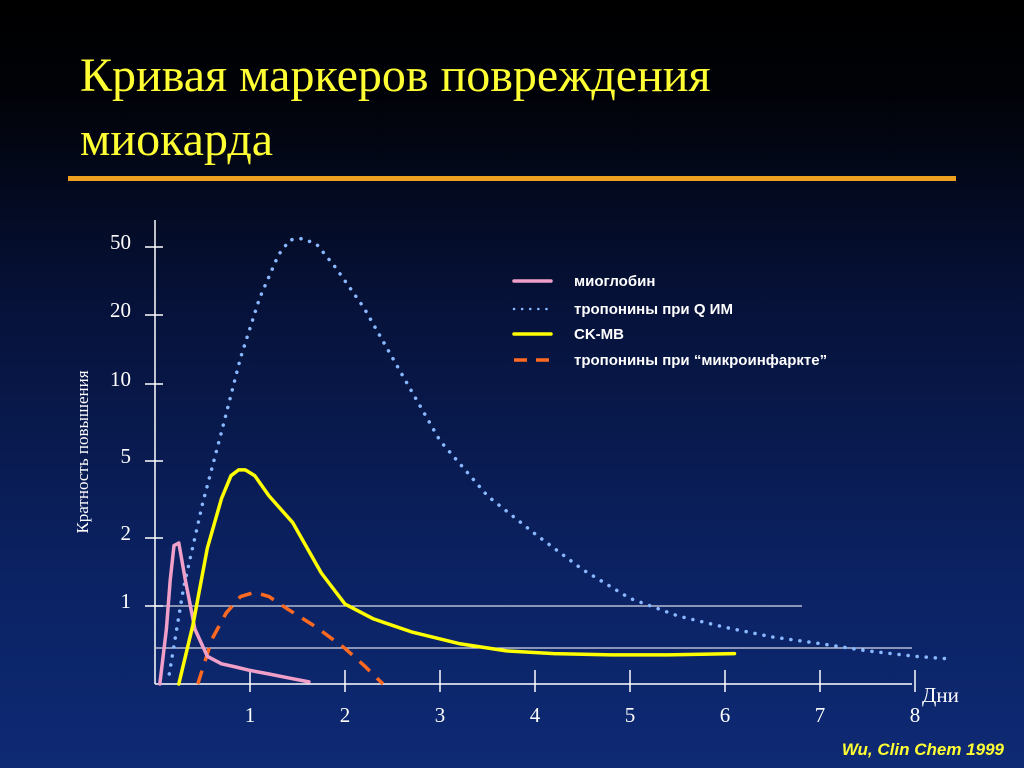 This screenshot has width=1024, height=768. I want to click on y-tick-label-10: 10, so click(120, 379).